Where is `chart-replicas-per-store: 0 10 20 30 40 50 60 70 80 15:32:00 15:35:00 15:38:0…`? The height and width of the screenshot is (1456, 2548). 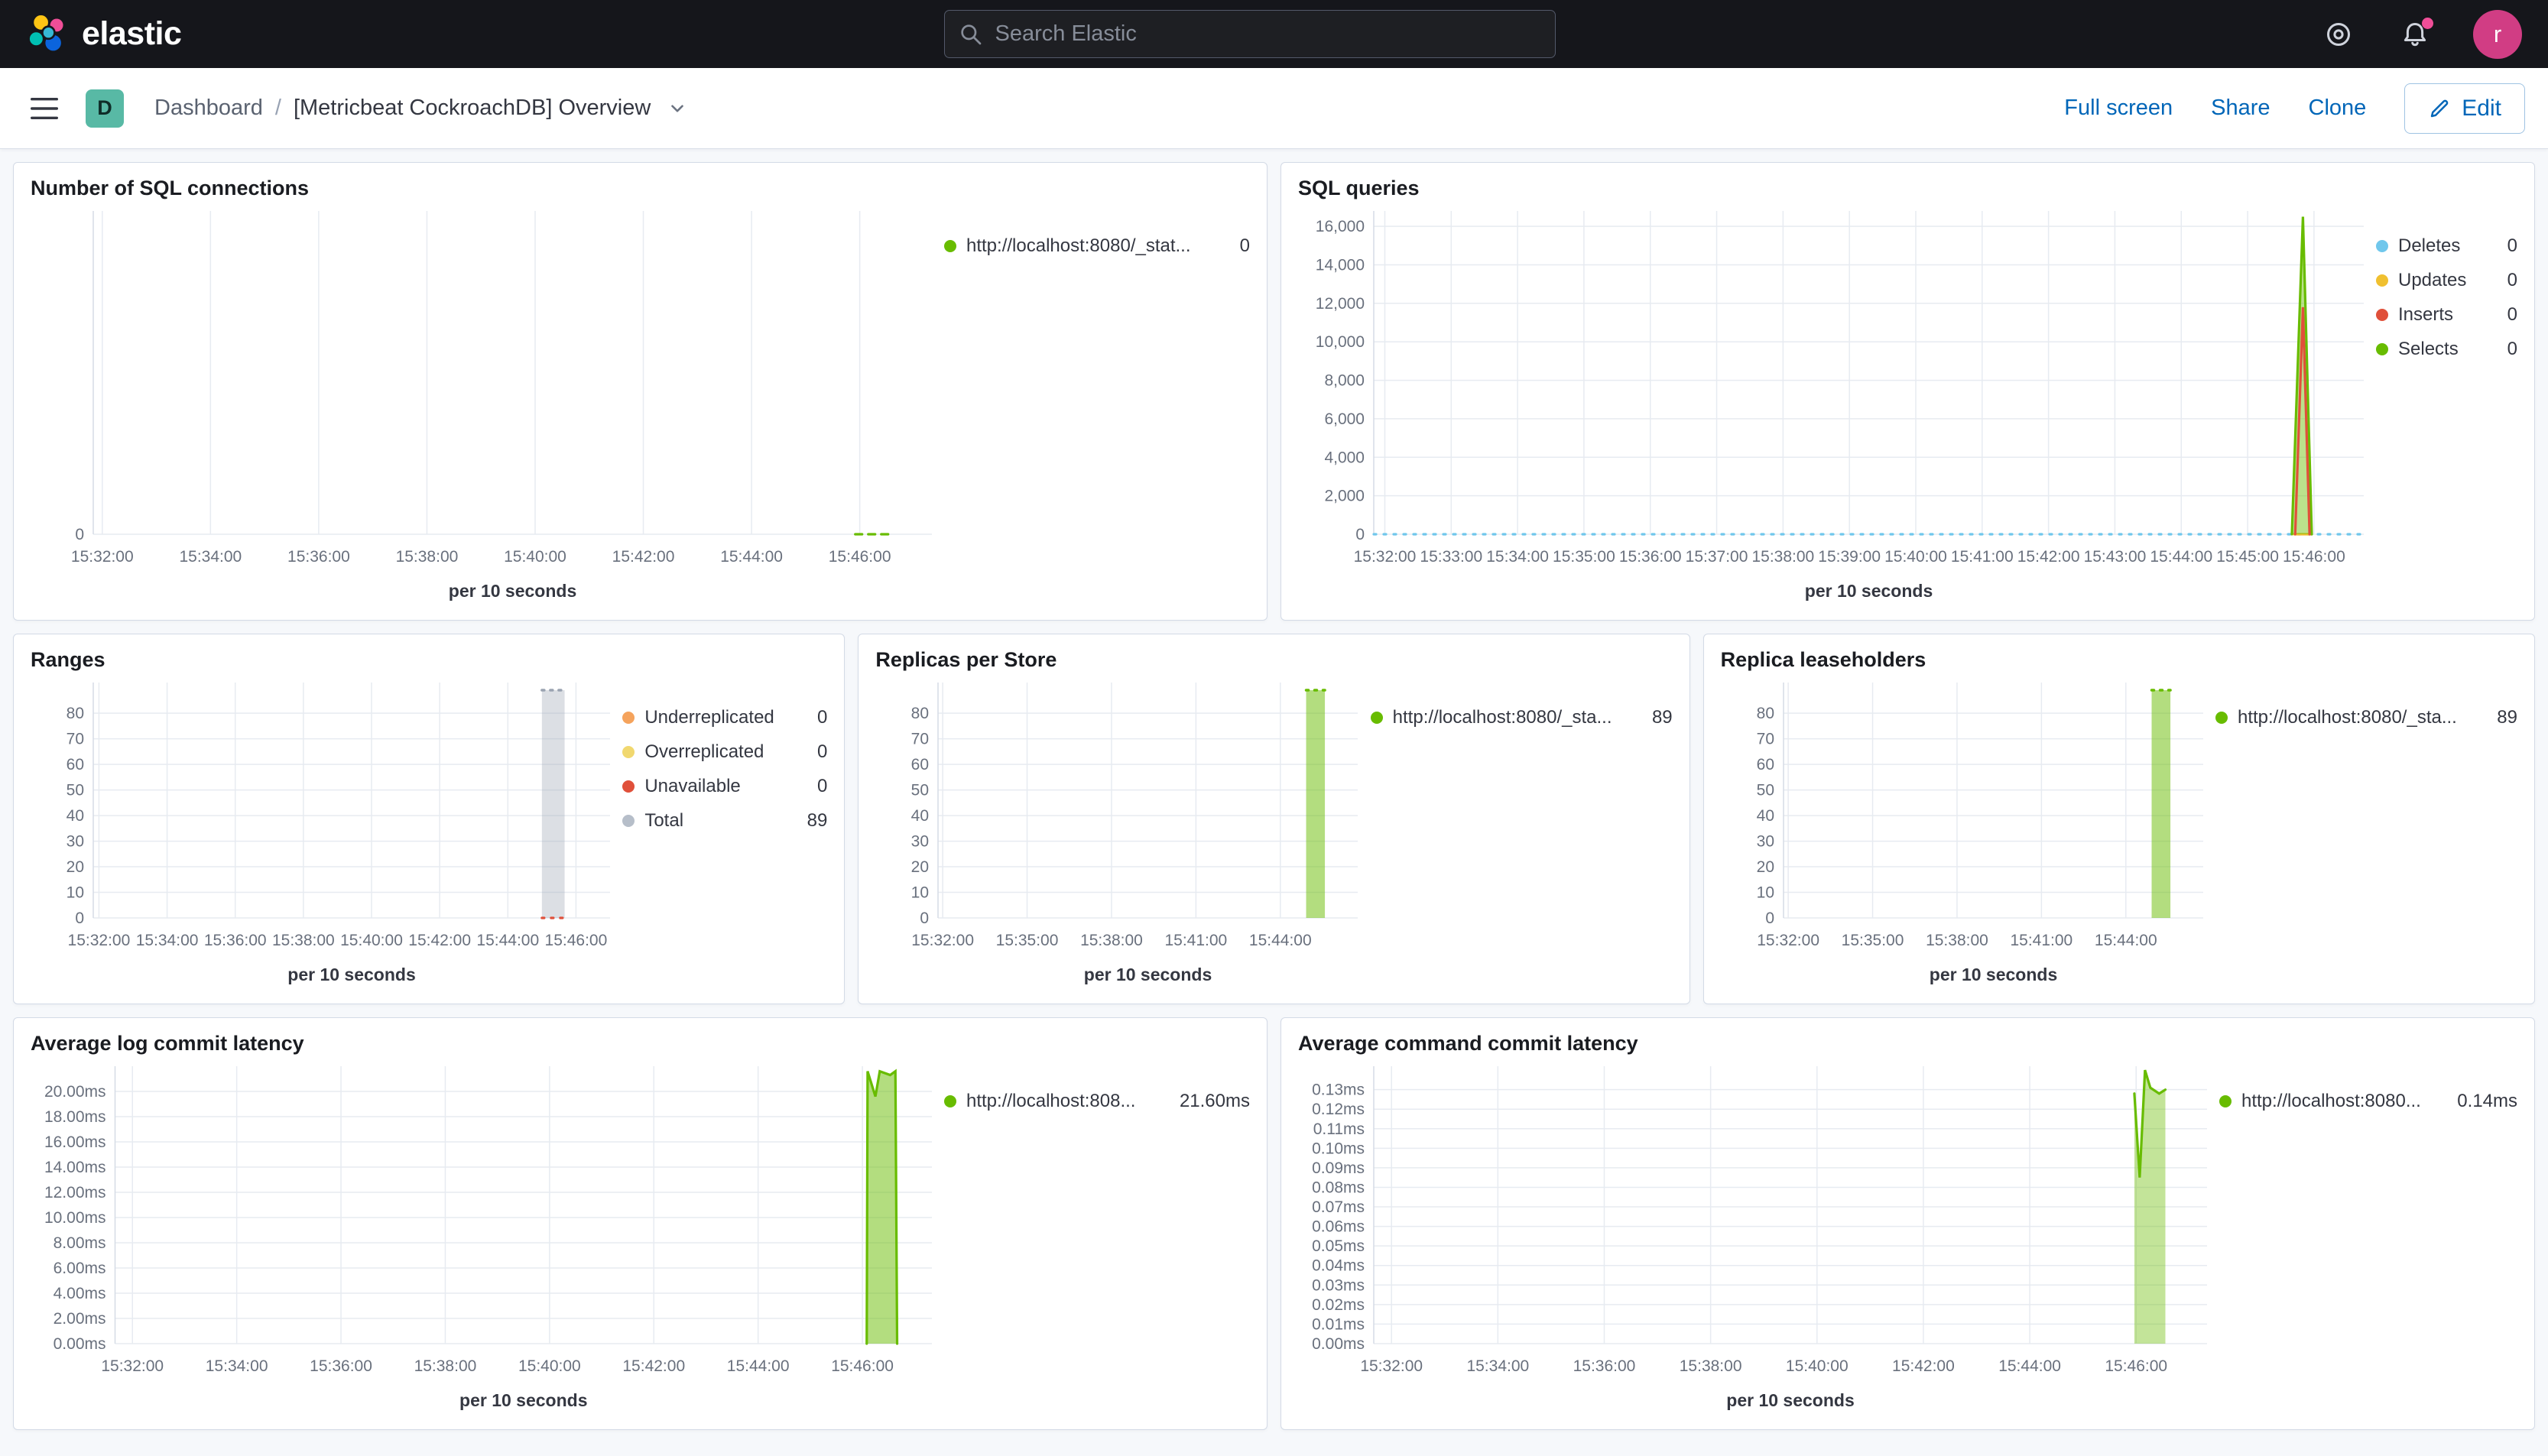
chart-replicas-per-store: 0 10 20 30 40 50 60 70 80 15:32:00 15:35:00 15:38:0… is located at coordinates (1122, 833).